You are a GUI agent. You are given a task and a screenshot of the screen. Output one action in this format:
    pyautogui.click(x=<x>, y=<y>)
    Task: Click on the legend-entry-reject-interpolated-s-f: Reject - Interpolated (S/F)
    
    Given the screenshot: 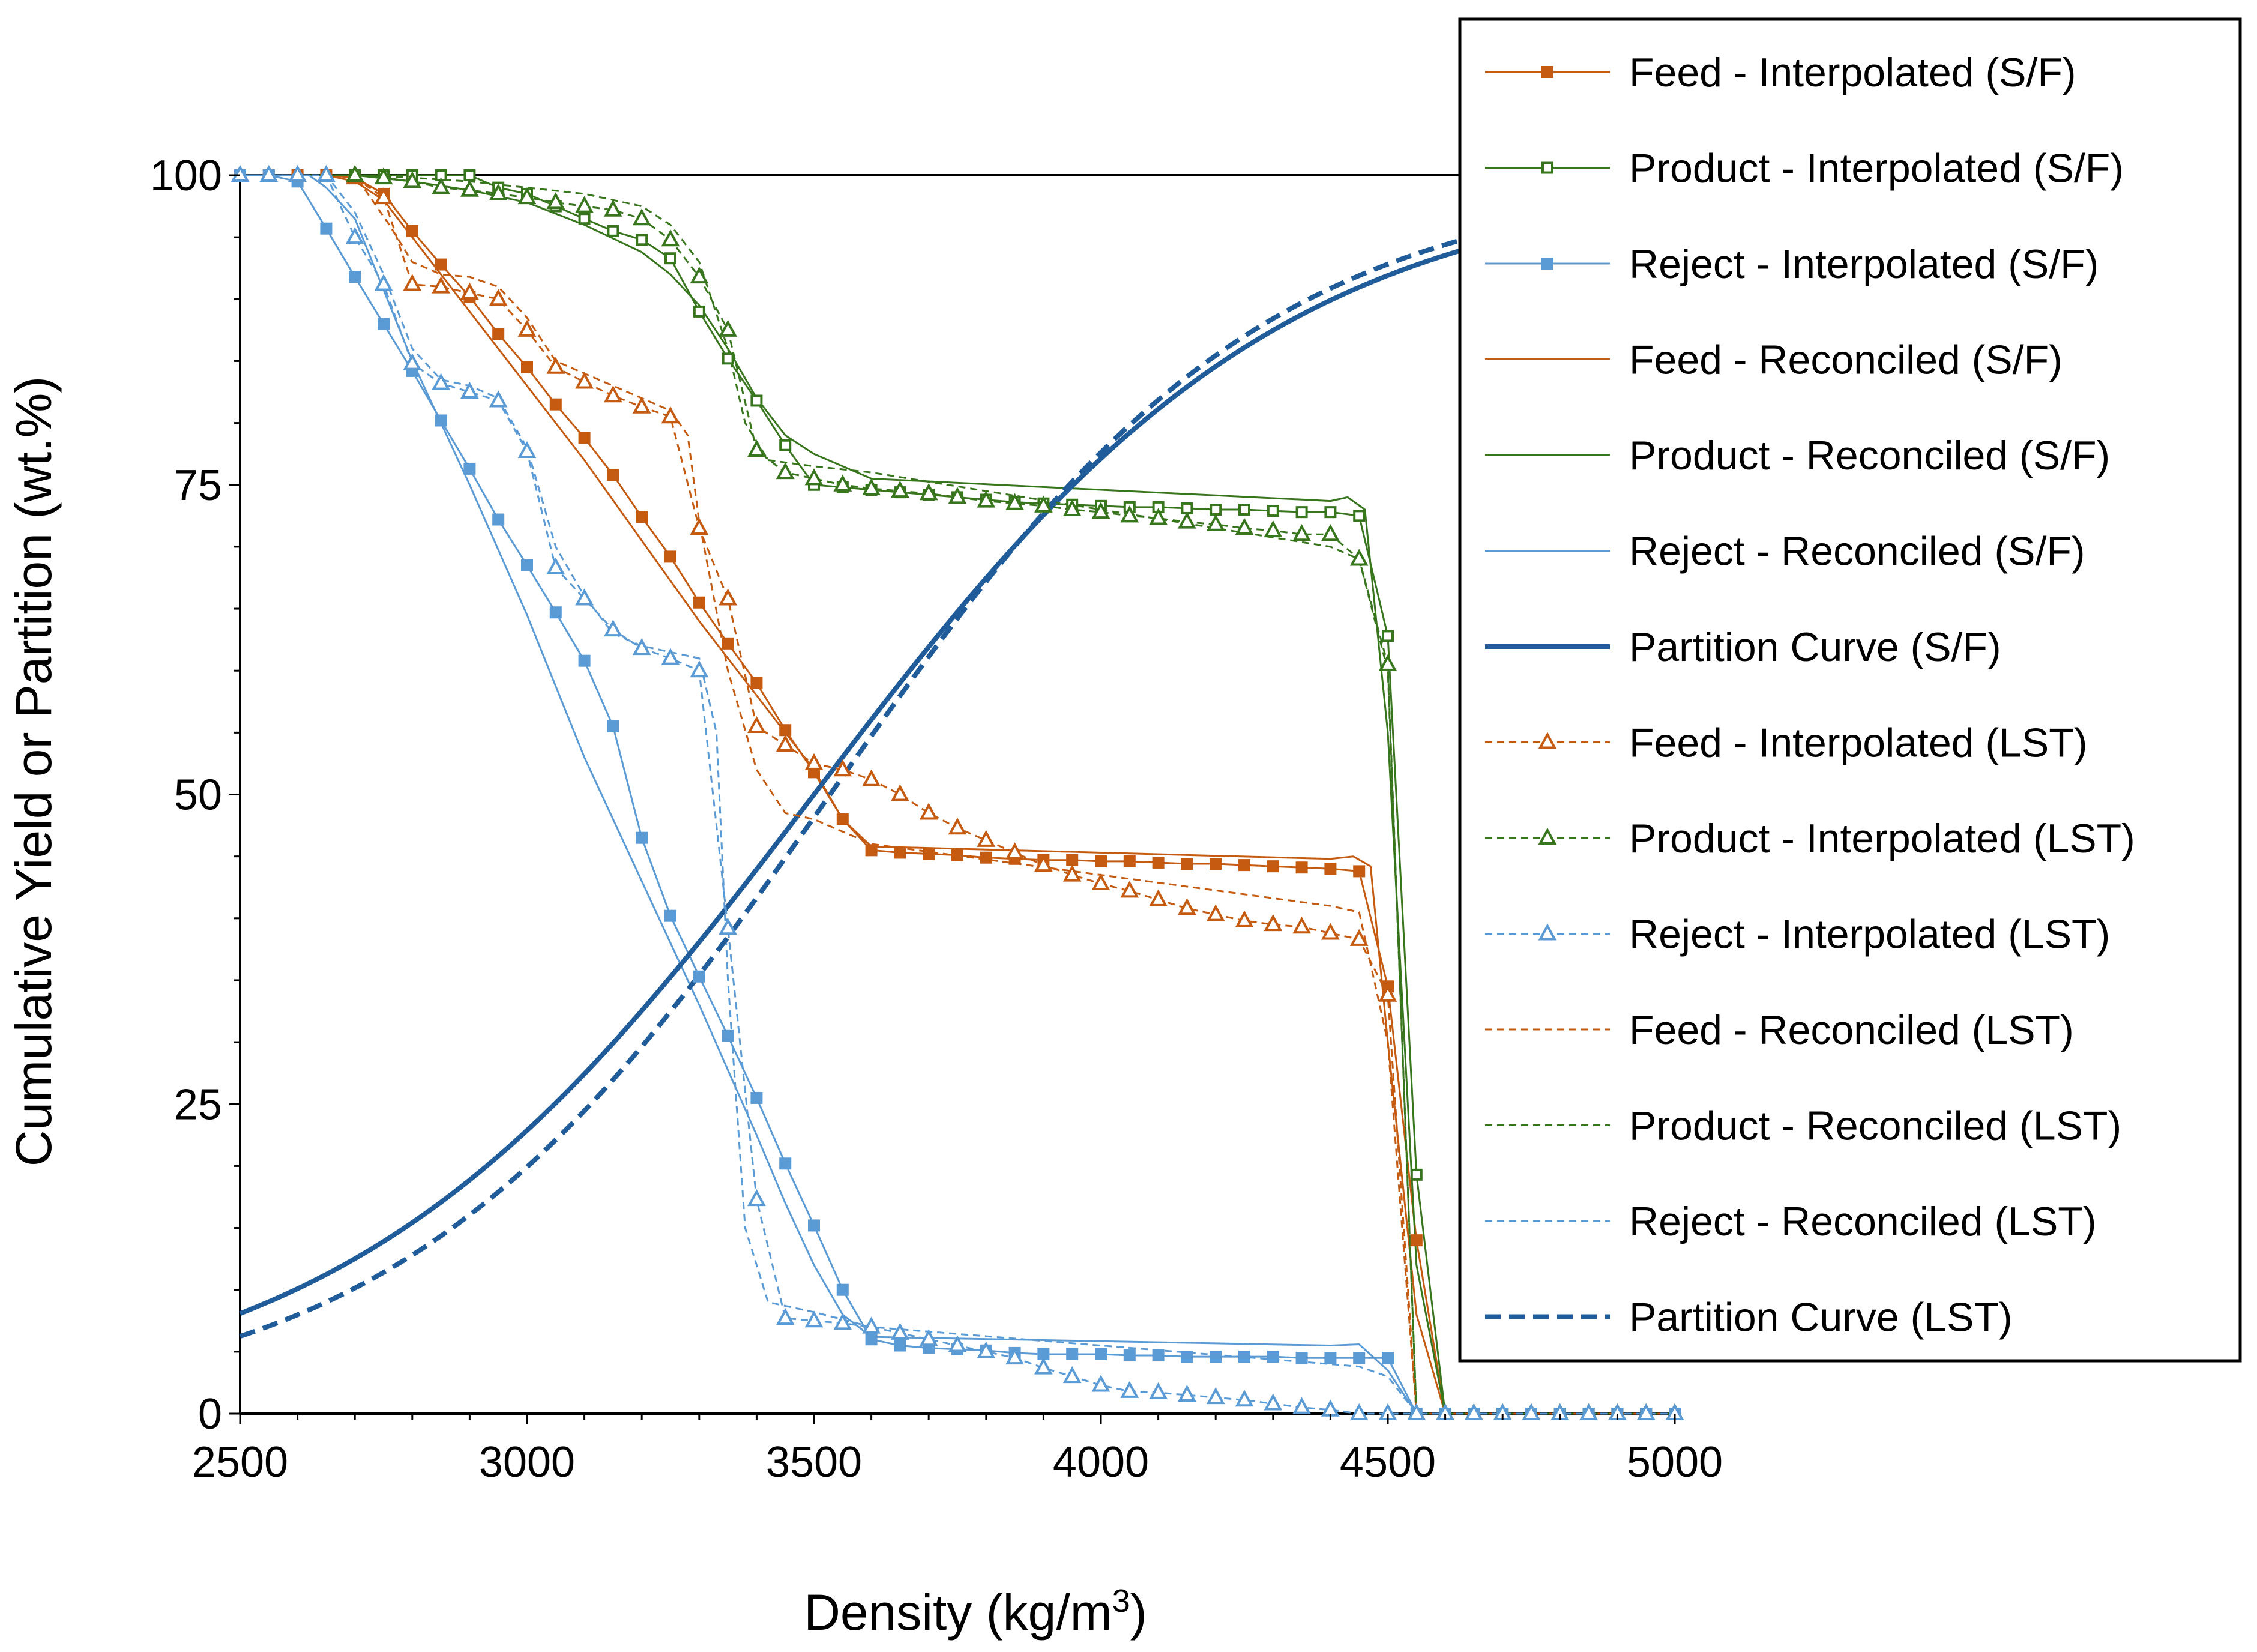 What is the action you would take?
    pyautogui.click(x=1792, y=264)
    